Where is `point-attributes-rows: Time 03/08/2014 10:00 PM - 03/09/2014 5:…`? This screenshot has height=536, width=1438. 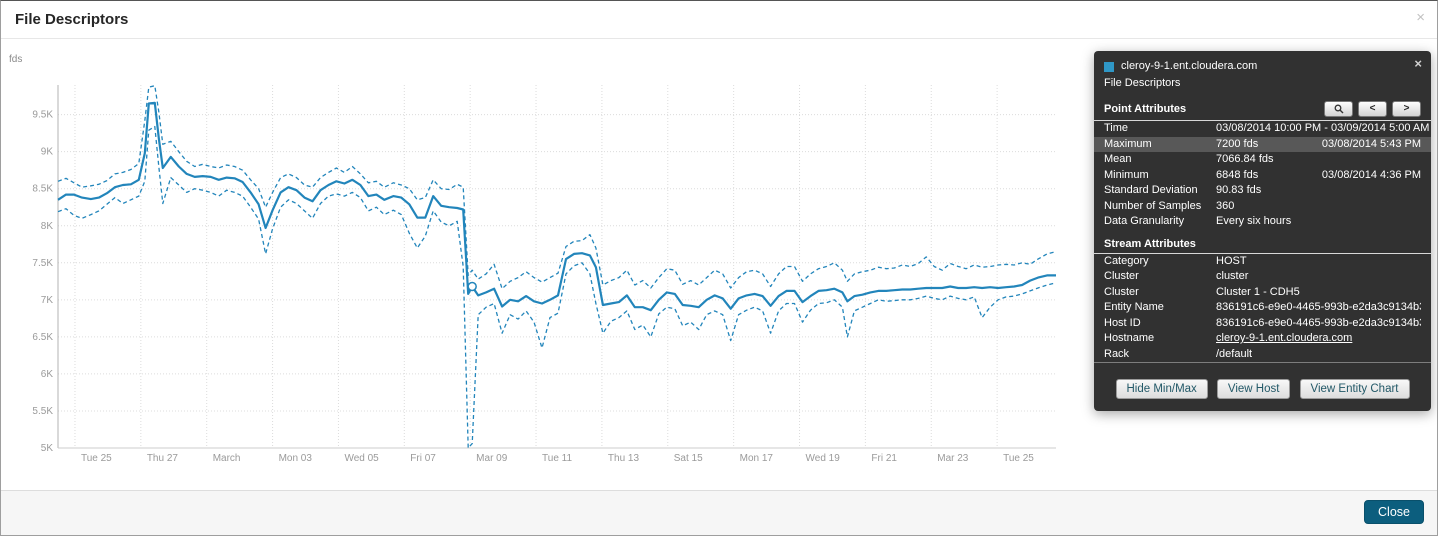
point-attributes-rows: Time 03/08/2014 10:00 PM - 03/09/2014 5:… is located at coordinates (1262, 175).